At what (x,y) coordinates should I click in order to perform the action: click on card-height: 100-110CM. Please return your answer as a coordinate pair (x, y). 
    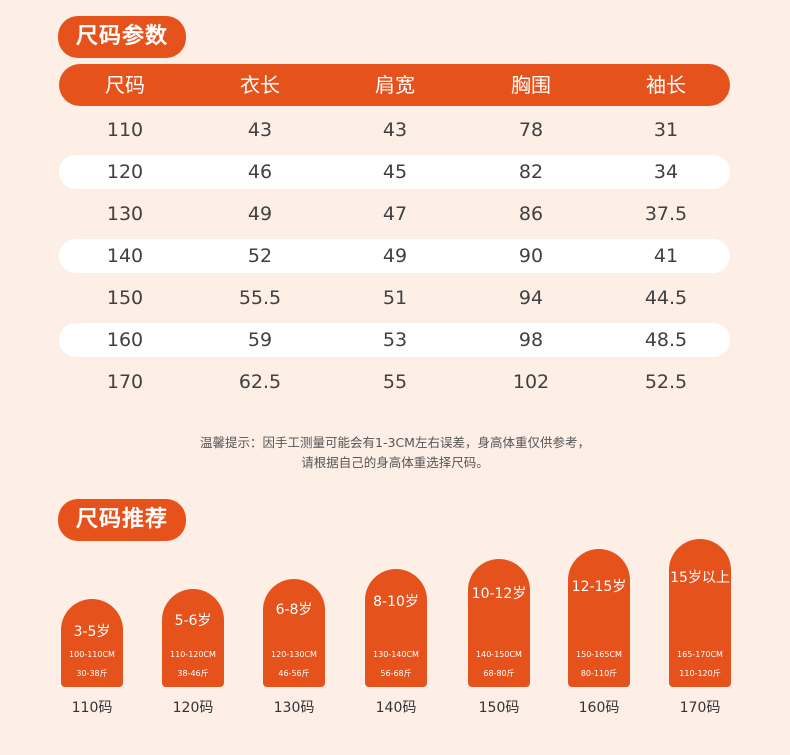
    Looking at the image, I should click on (92, 654).